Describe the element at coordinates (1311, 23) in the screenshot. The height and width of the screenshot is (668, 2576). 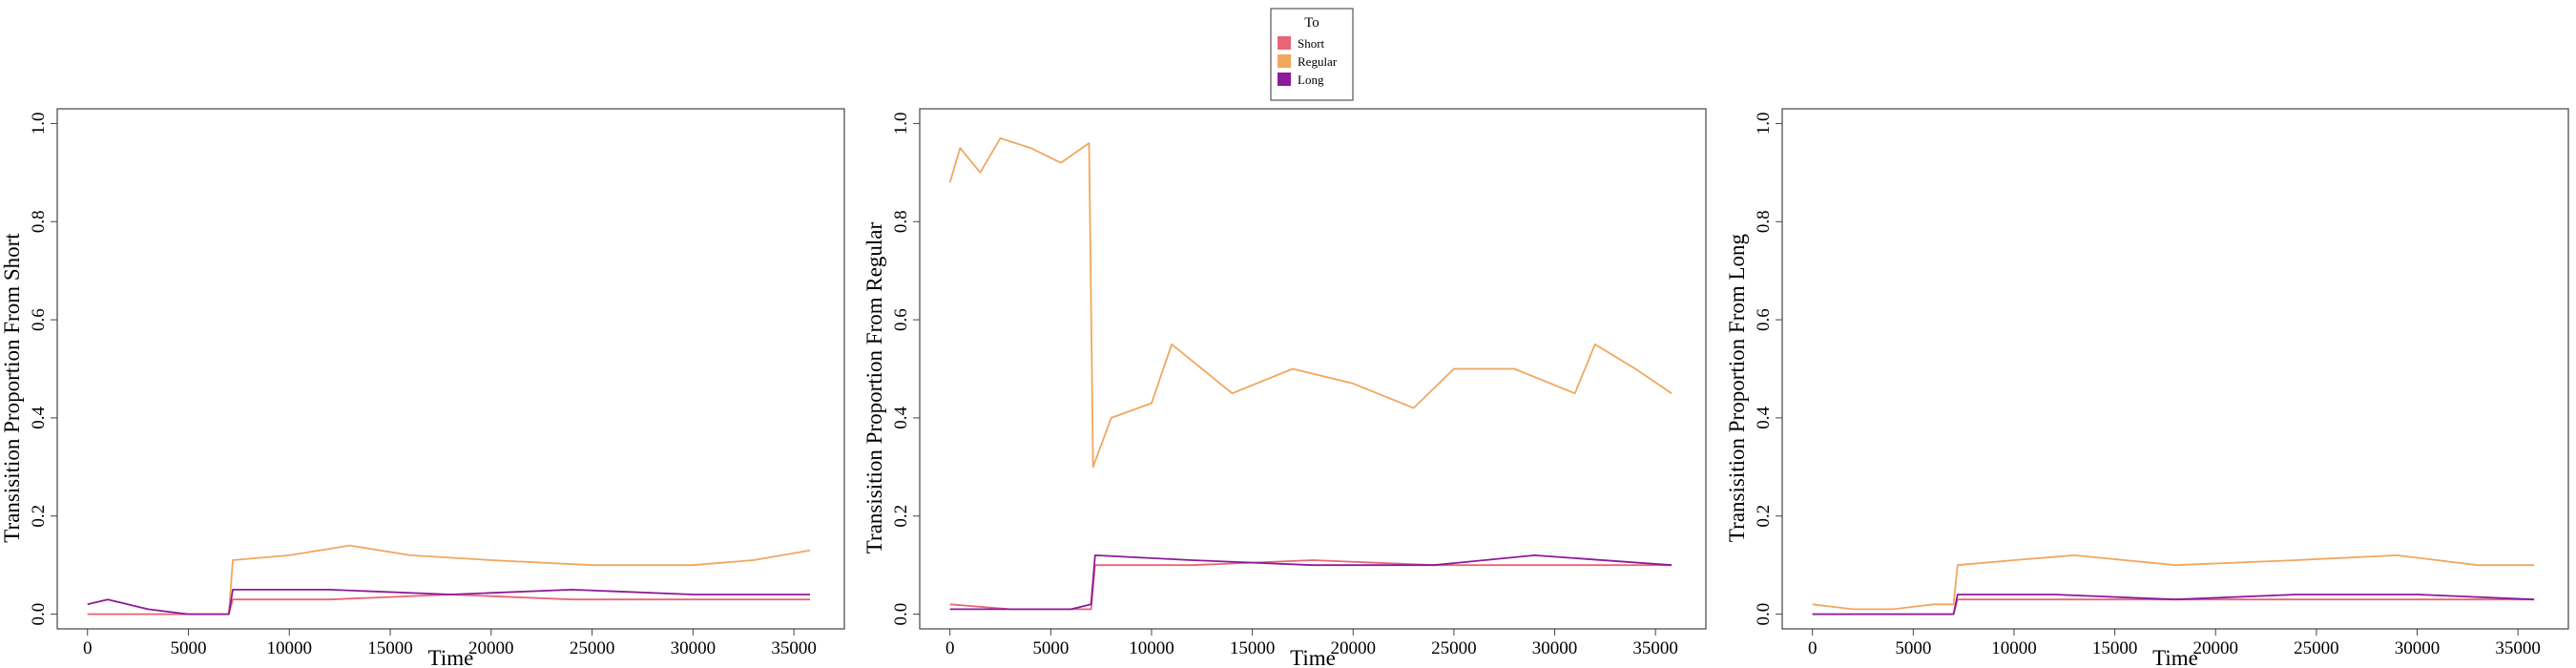
I see `legend-title: To` at that location.